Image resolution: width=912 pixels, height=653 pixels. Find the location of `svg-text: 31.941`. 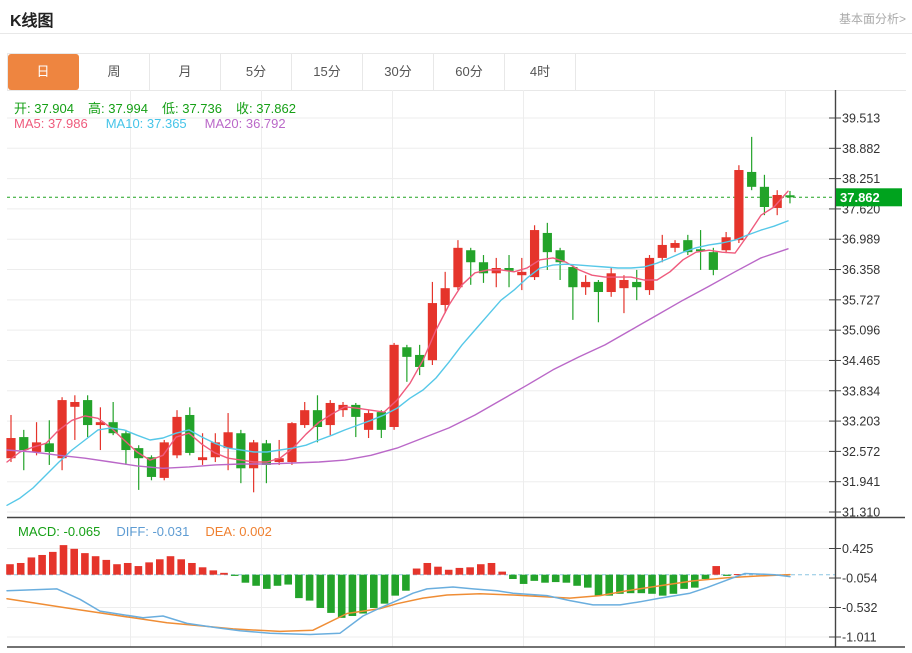

svg-text: 31.941 is located at coordinates (861, 482).